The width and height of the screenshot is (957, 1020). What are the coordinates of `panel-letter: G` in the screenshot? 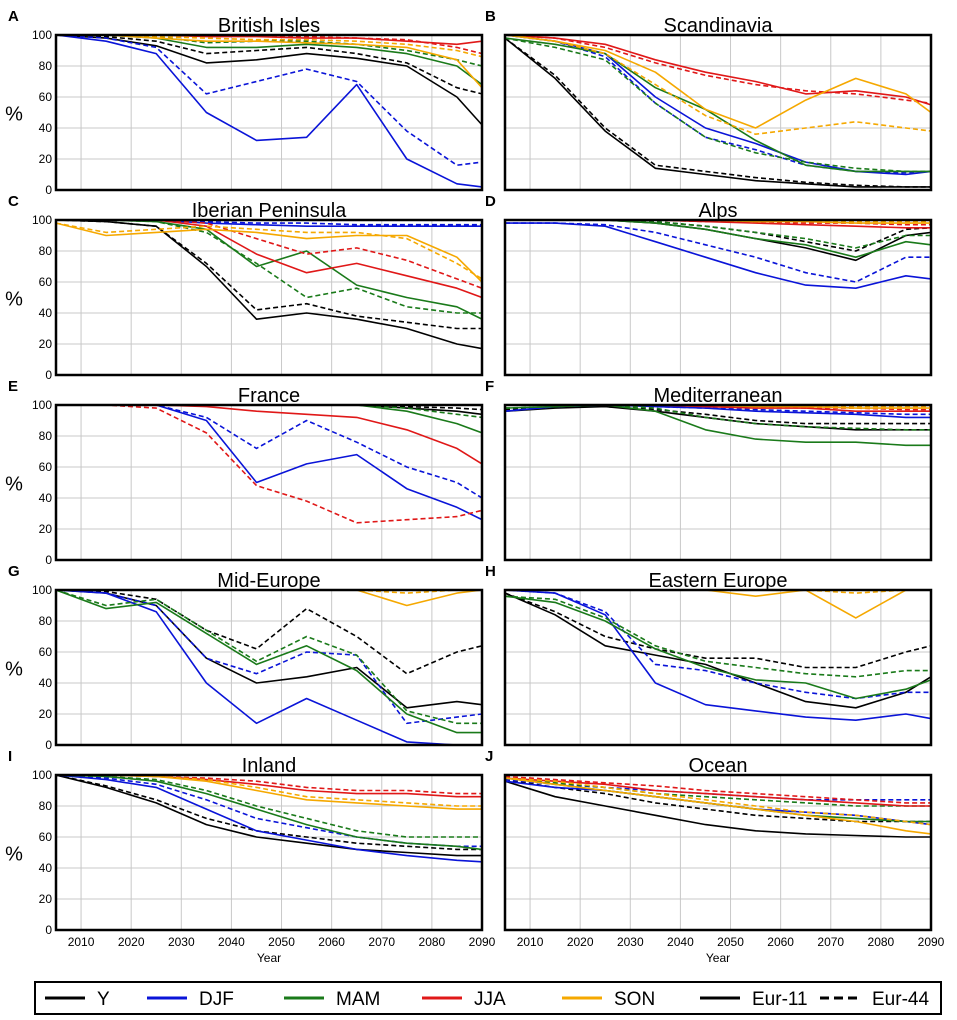 It's located at (14, 571).